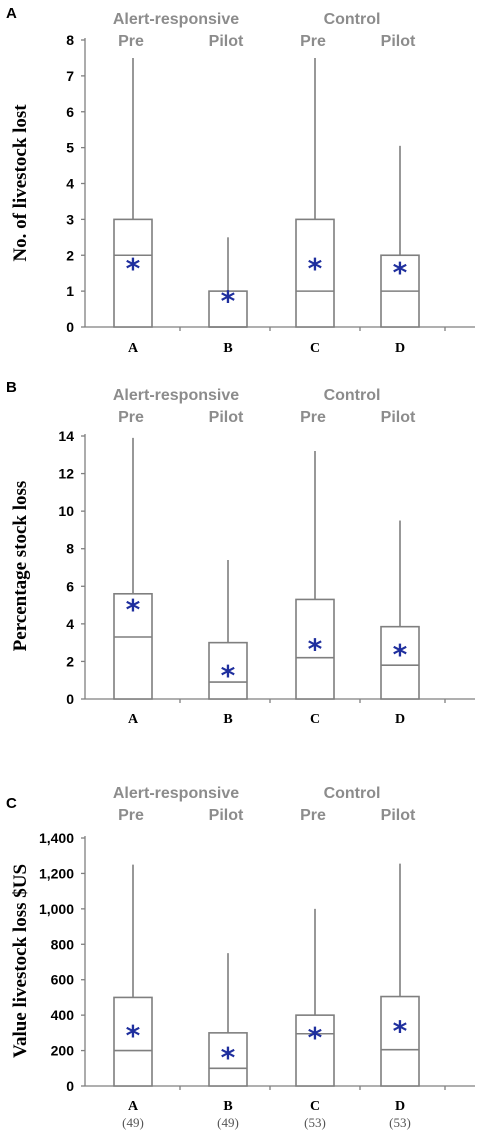 The height and width of the screenshot is (1137, 495). I want to click on y-tick-label: 800, so click(63, 944).